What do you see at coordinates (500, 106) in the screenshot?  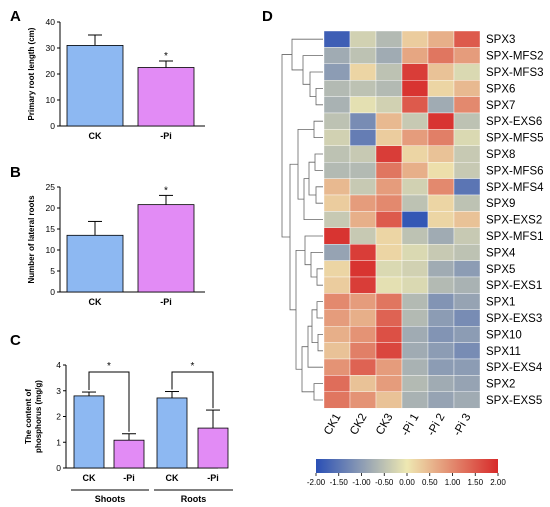 I see `row-label: SPX7` at bounding box center [500, 106].